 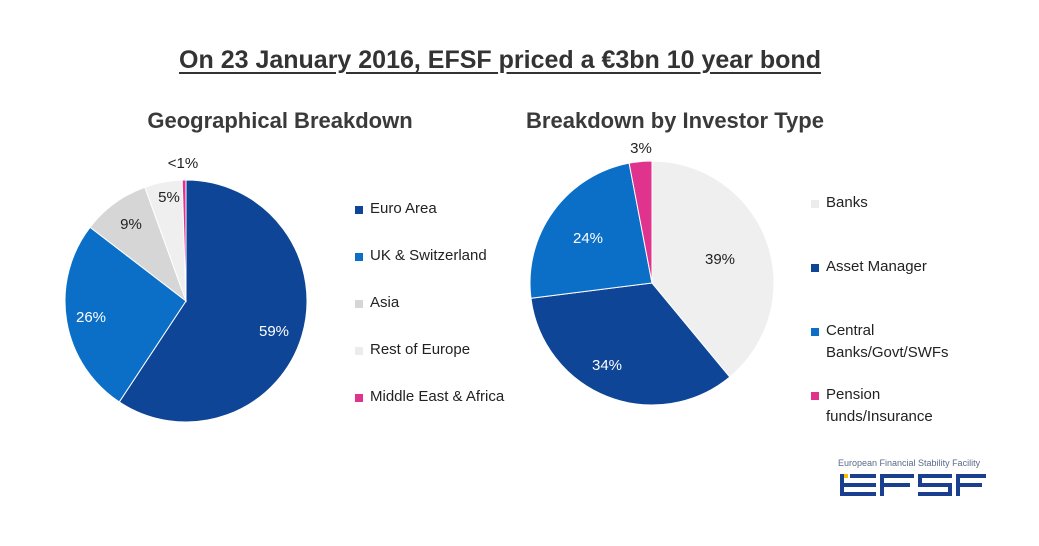 I want to click on legend-label: Rest of Europe, so click(x=420, y=349).